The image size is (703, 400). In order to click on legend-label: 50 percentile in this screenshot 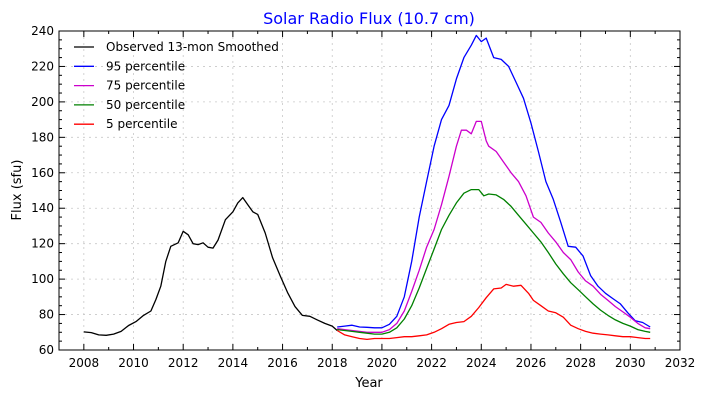, I will do `click(145, 105)`.